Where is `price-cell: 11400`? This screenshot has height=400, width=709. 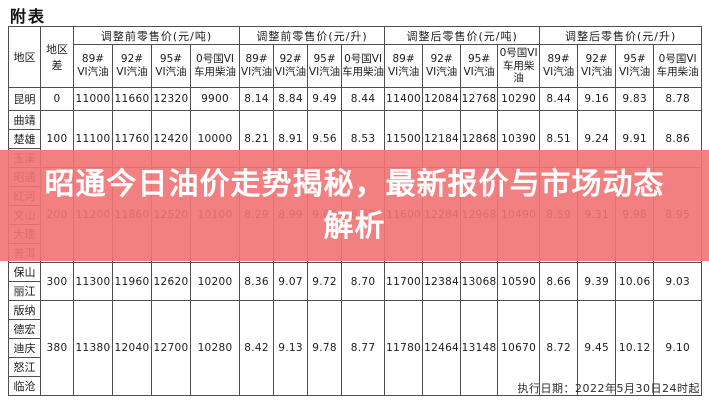 price-cell: 11400 is located at coordinates (404, 99).